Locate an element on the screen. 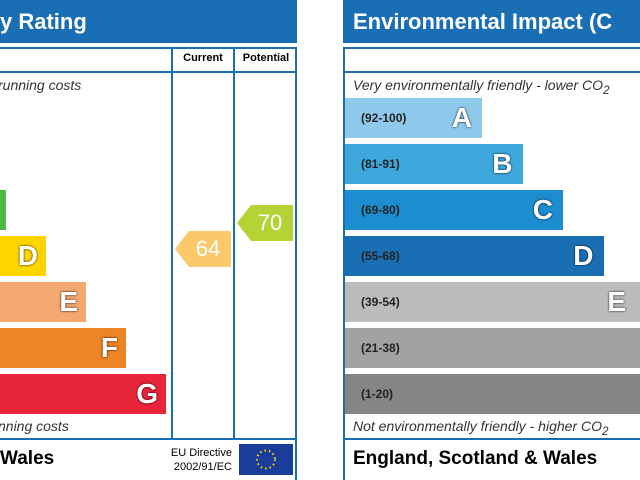 The image size is (640, 480). band: (39-54) E is located at coordinates (492, 302).